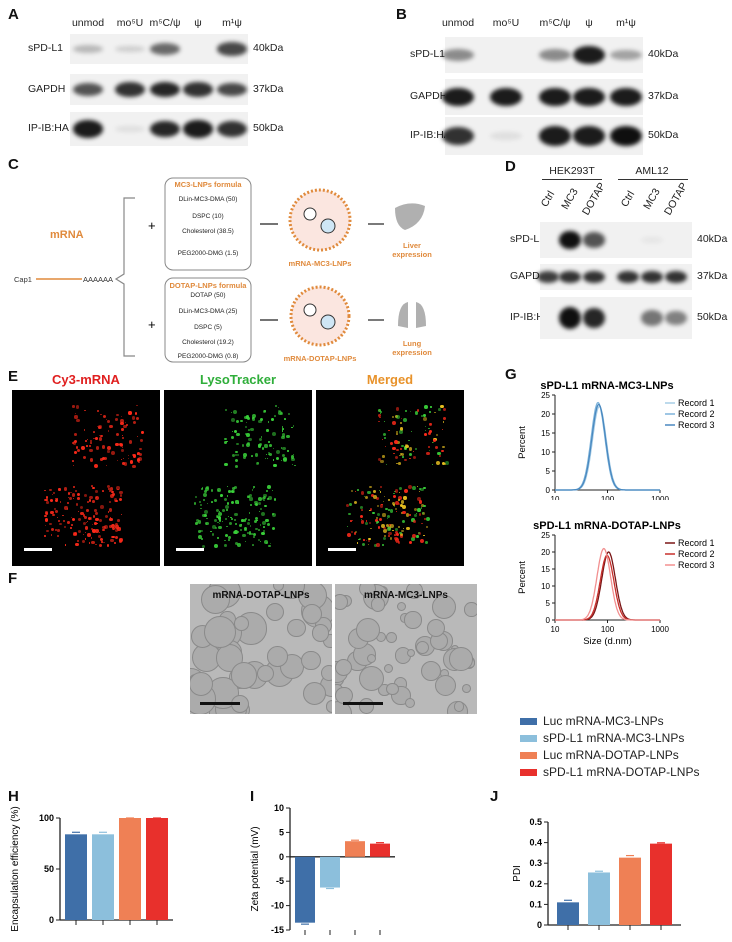 This screenshot has width=732, height=942. What do you see at coordinates (238, 379) in the screenshot?
I see `channel-title: LysoTracker` at bounding box center [238, 379].